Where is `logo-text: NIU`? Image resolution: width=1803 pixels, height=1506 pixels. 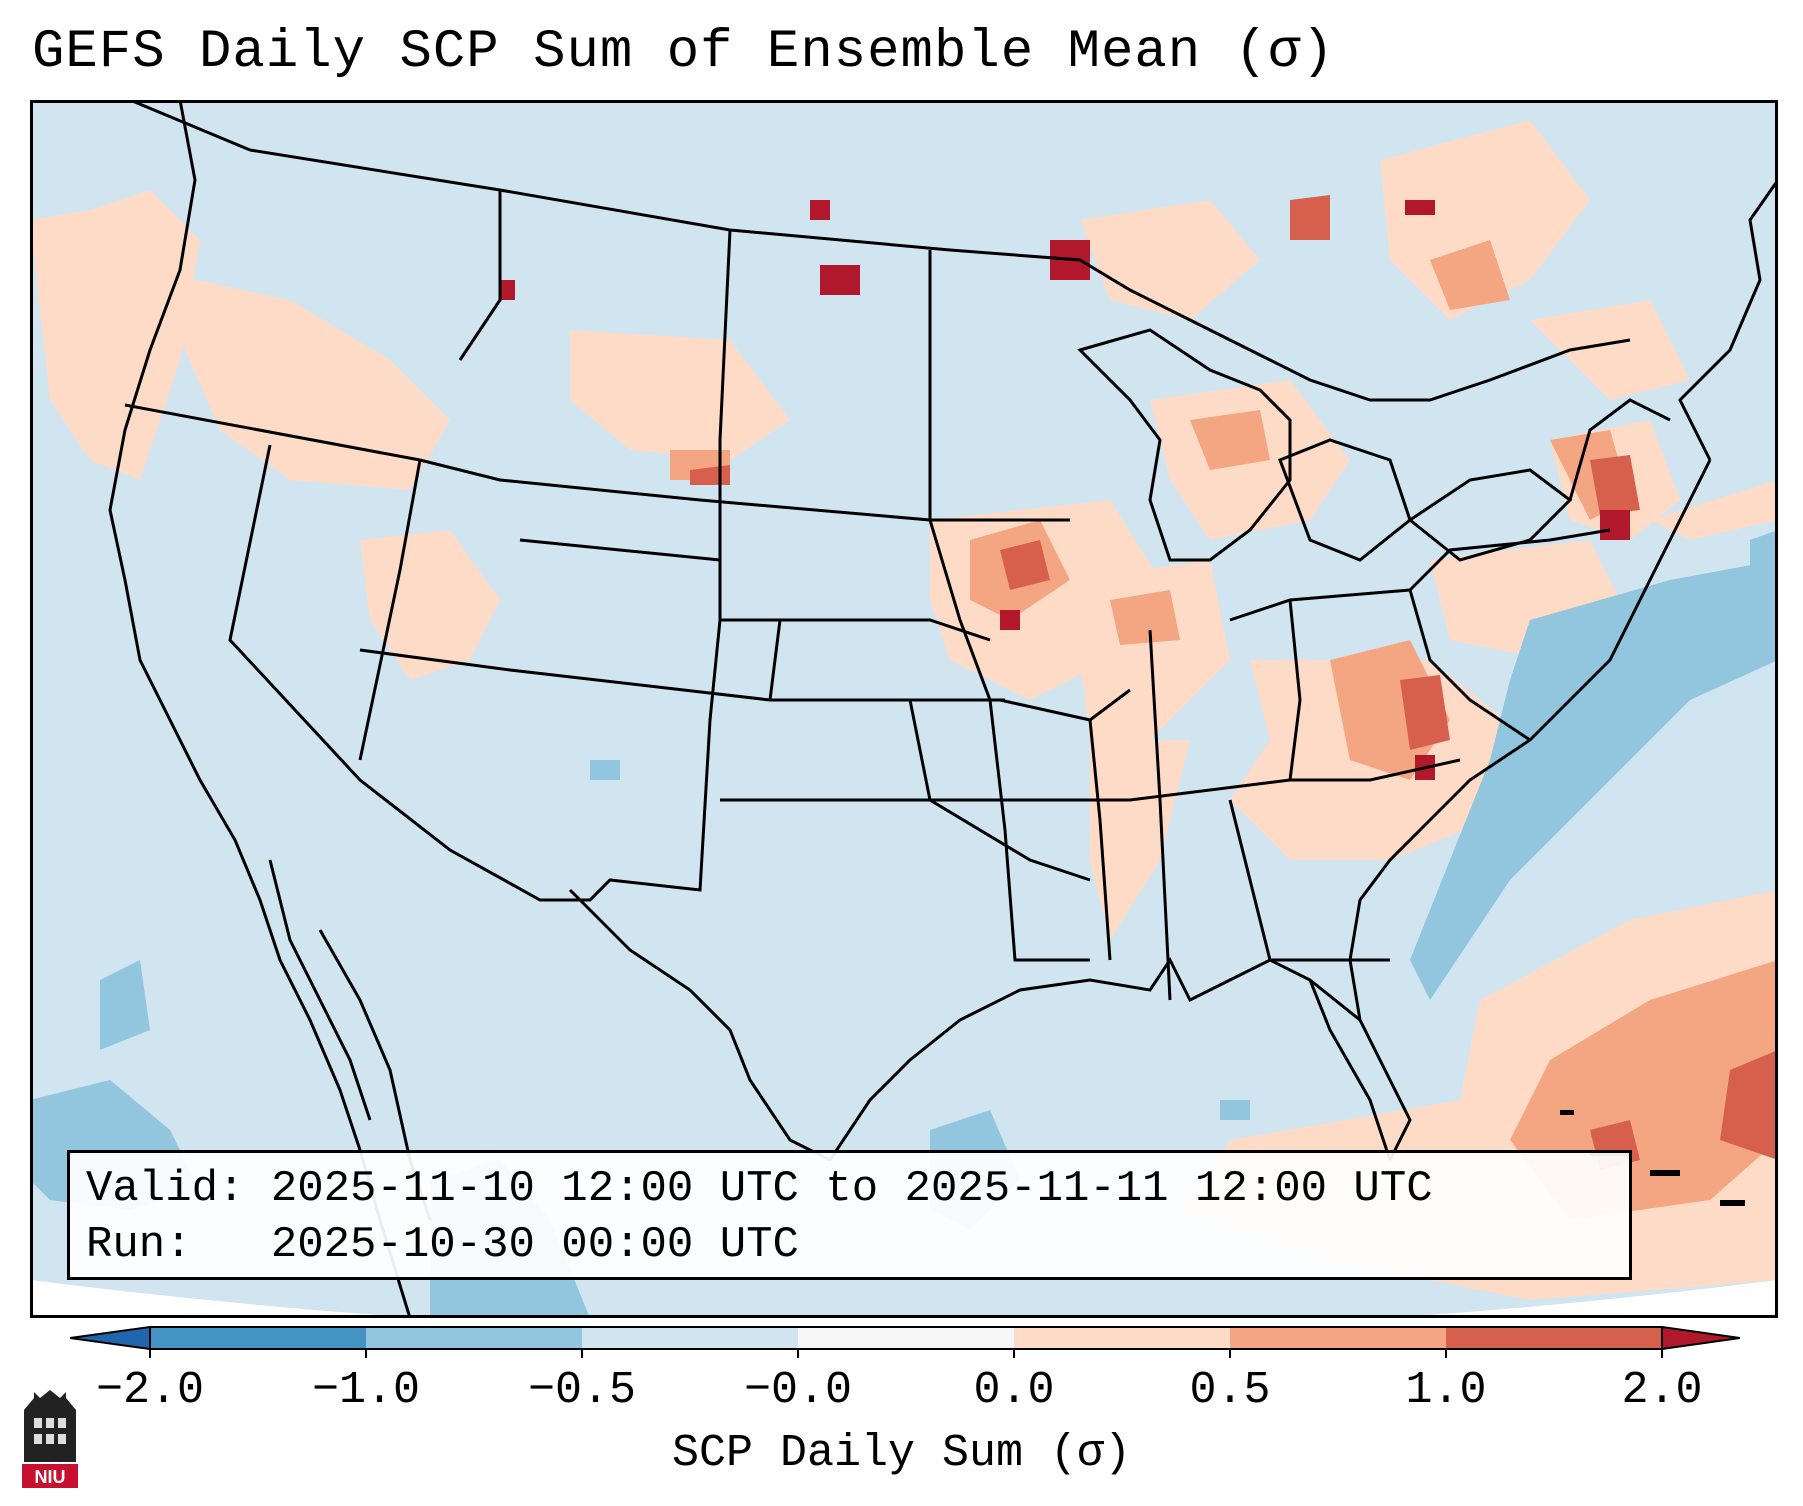
logo-text: NIU is located at coordinates (50, 1477).